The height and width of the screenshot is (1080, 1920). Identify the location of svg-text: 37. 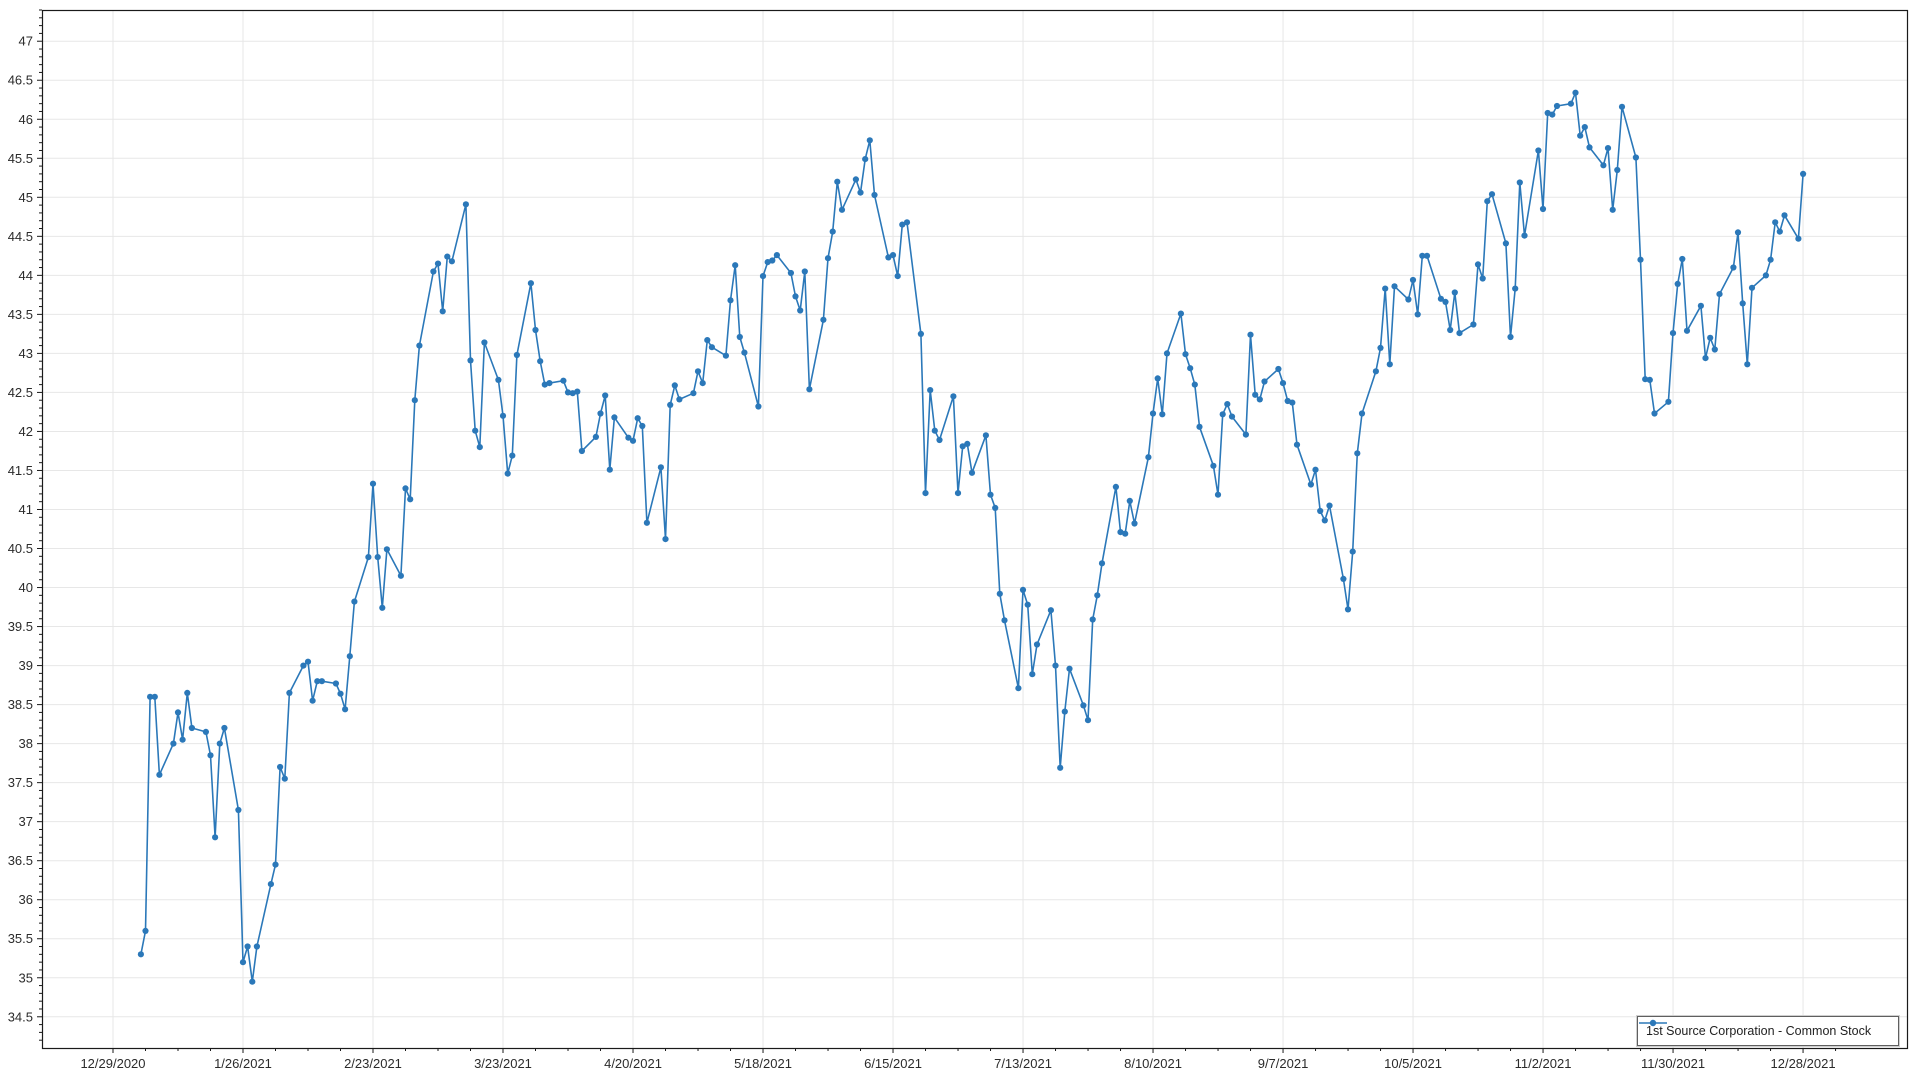
(26, 821).